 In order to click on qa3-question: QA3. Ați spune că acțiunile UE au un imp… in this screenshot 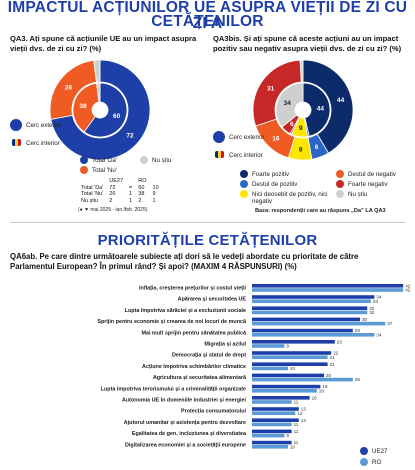, I will do `click(103, 43)`.